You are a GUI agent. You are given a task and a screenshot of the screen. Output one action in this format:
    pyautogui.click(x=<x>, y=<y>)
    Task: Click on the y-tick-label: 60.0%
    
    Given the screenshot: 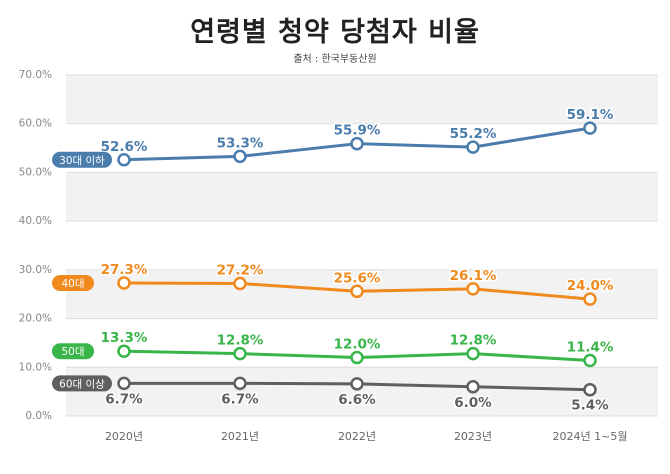 What is the action you would take?
    pyautogui.click(x=35, y=124)
    